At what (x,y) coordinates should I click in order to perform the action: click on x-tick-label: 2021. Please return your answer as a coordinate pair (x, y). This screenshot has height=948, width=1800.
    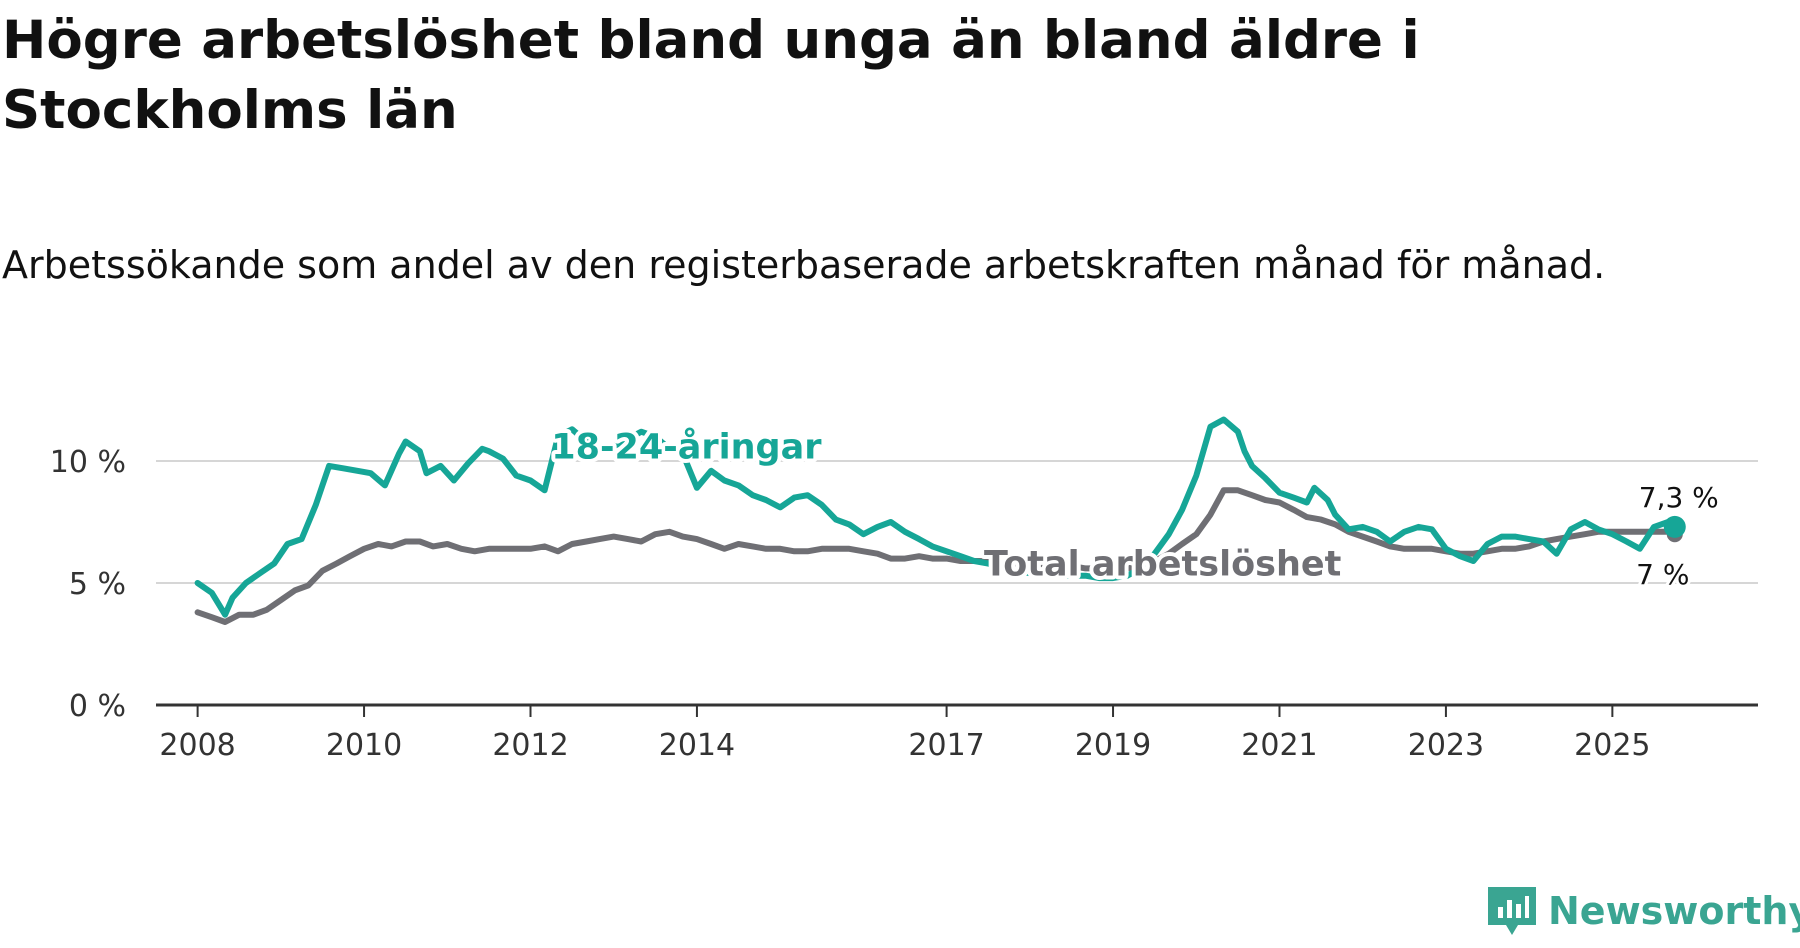
    Looking at the image, I should click on (1279, 745).